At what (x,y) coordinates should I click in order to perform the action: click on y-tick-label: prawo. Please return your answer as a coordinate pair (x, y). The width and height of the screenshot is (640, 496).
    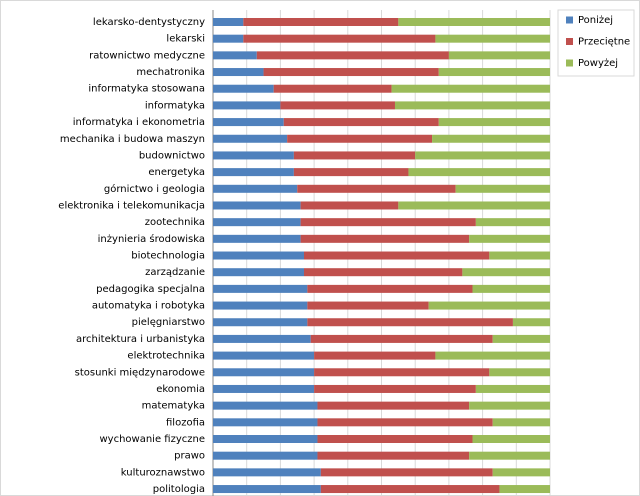
    Looking at the image, I should click on (189, 456).